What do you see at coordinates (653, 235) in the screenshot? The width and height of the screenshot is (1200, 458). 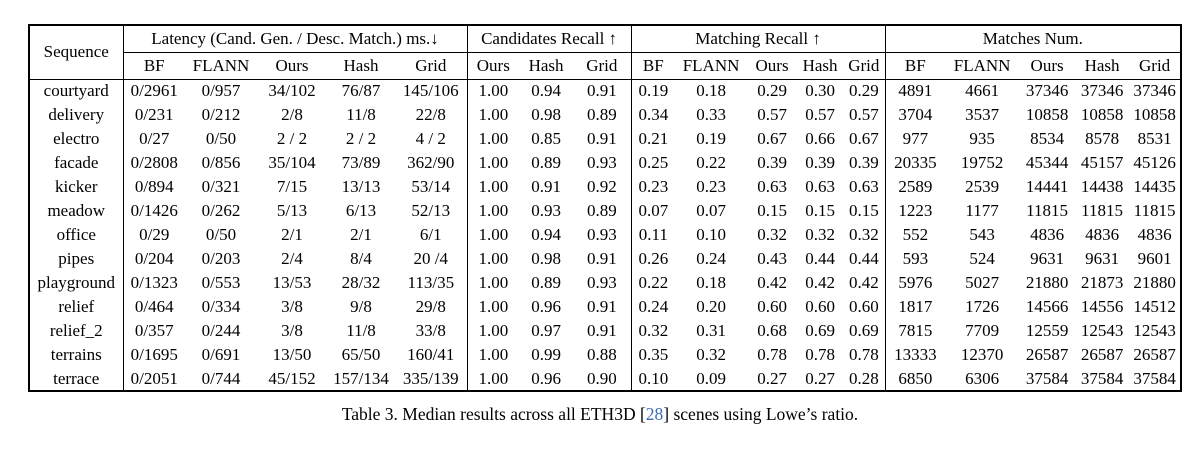 I see `value-cell: 0.11` at bounding box center [653, 235].